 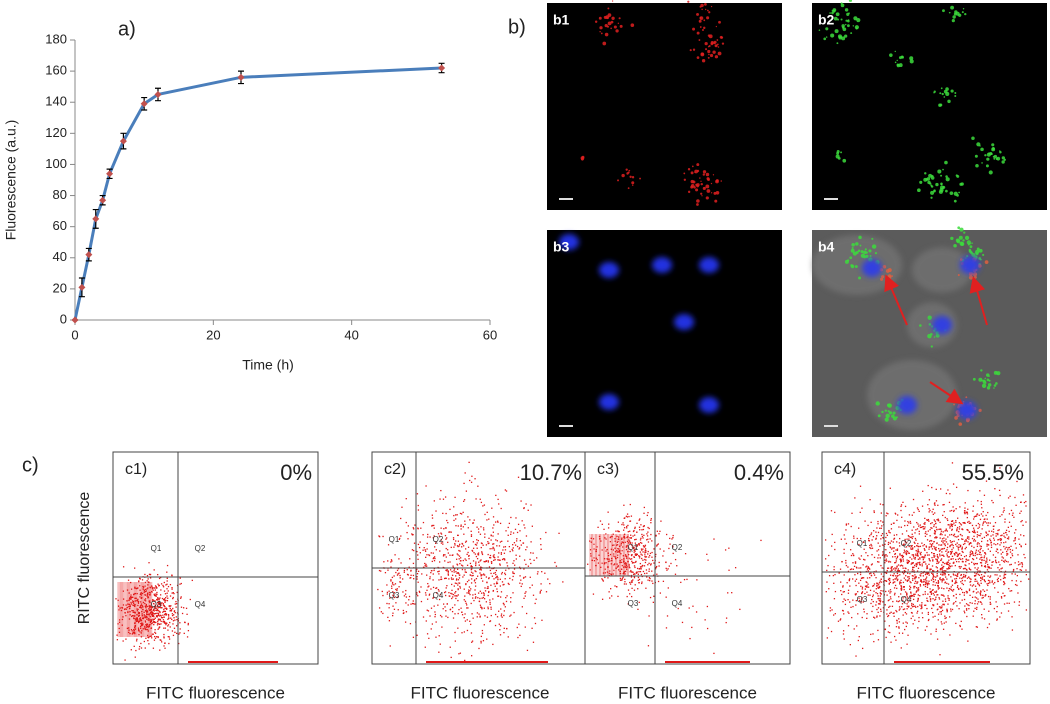 What do you see at coordinates (967, 410) in the screenshot?
I see `nucleus` at bounding box center [967, 410].